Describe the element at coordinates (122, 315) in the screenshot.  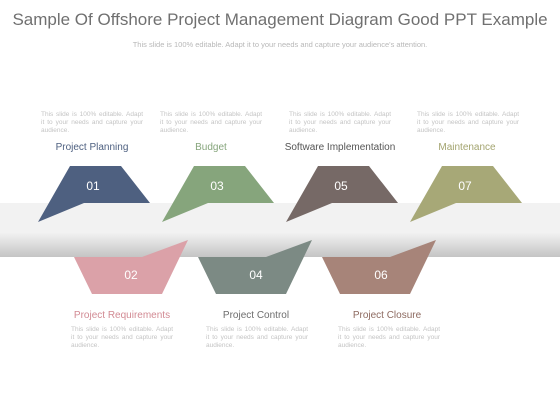
I see `step-label-02: Project Requirements` at that location.